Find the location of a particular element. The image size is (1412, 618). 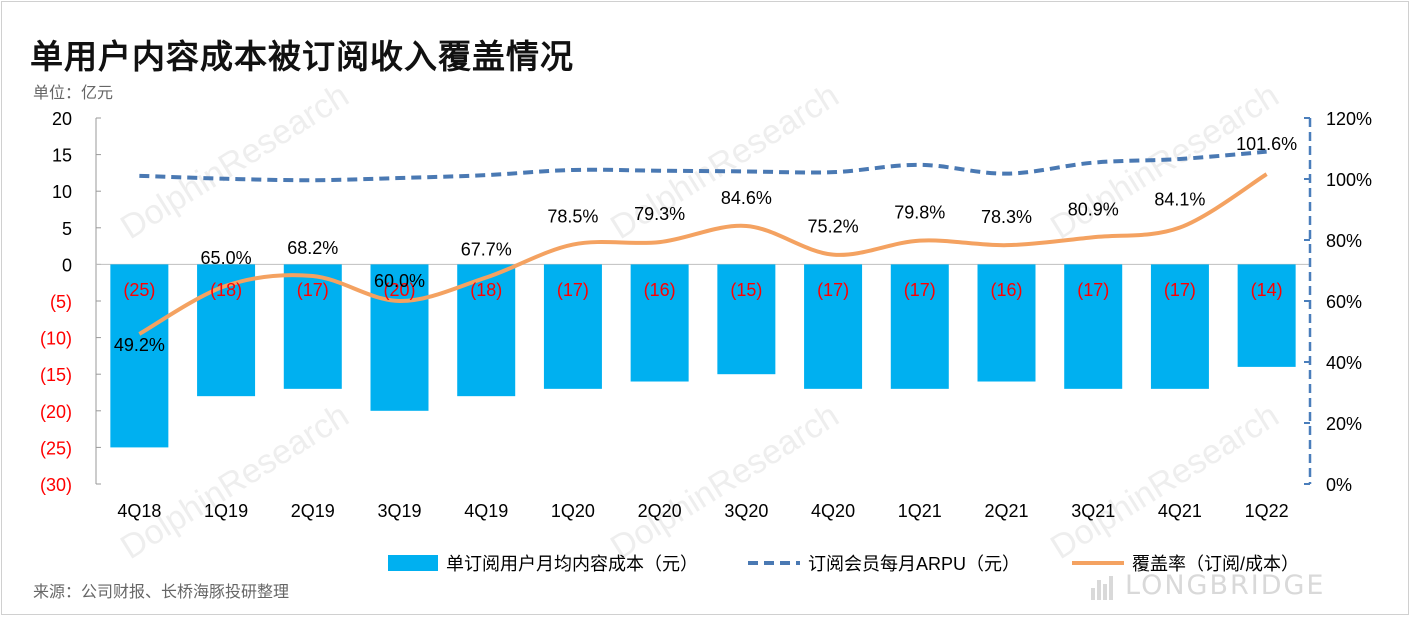

longbridge-logo-icon is located at coordinates (1102, 588).